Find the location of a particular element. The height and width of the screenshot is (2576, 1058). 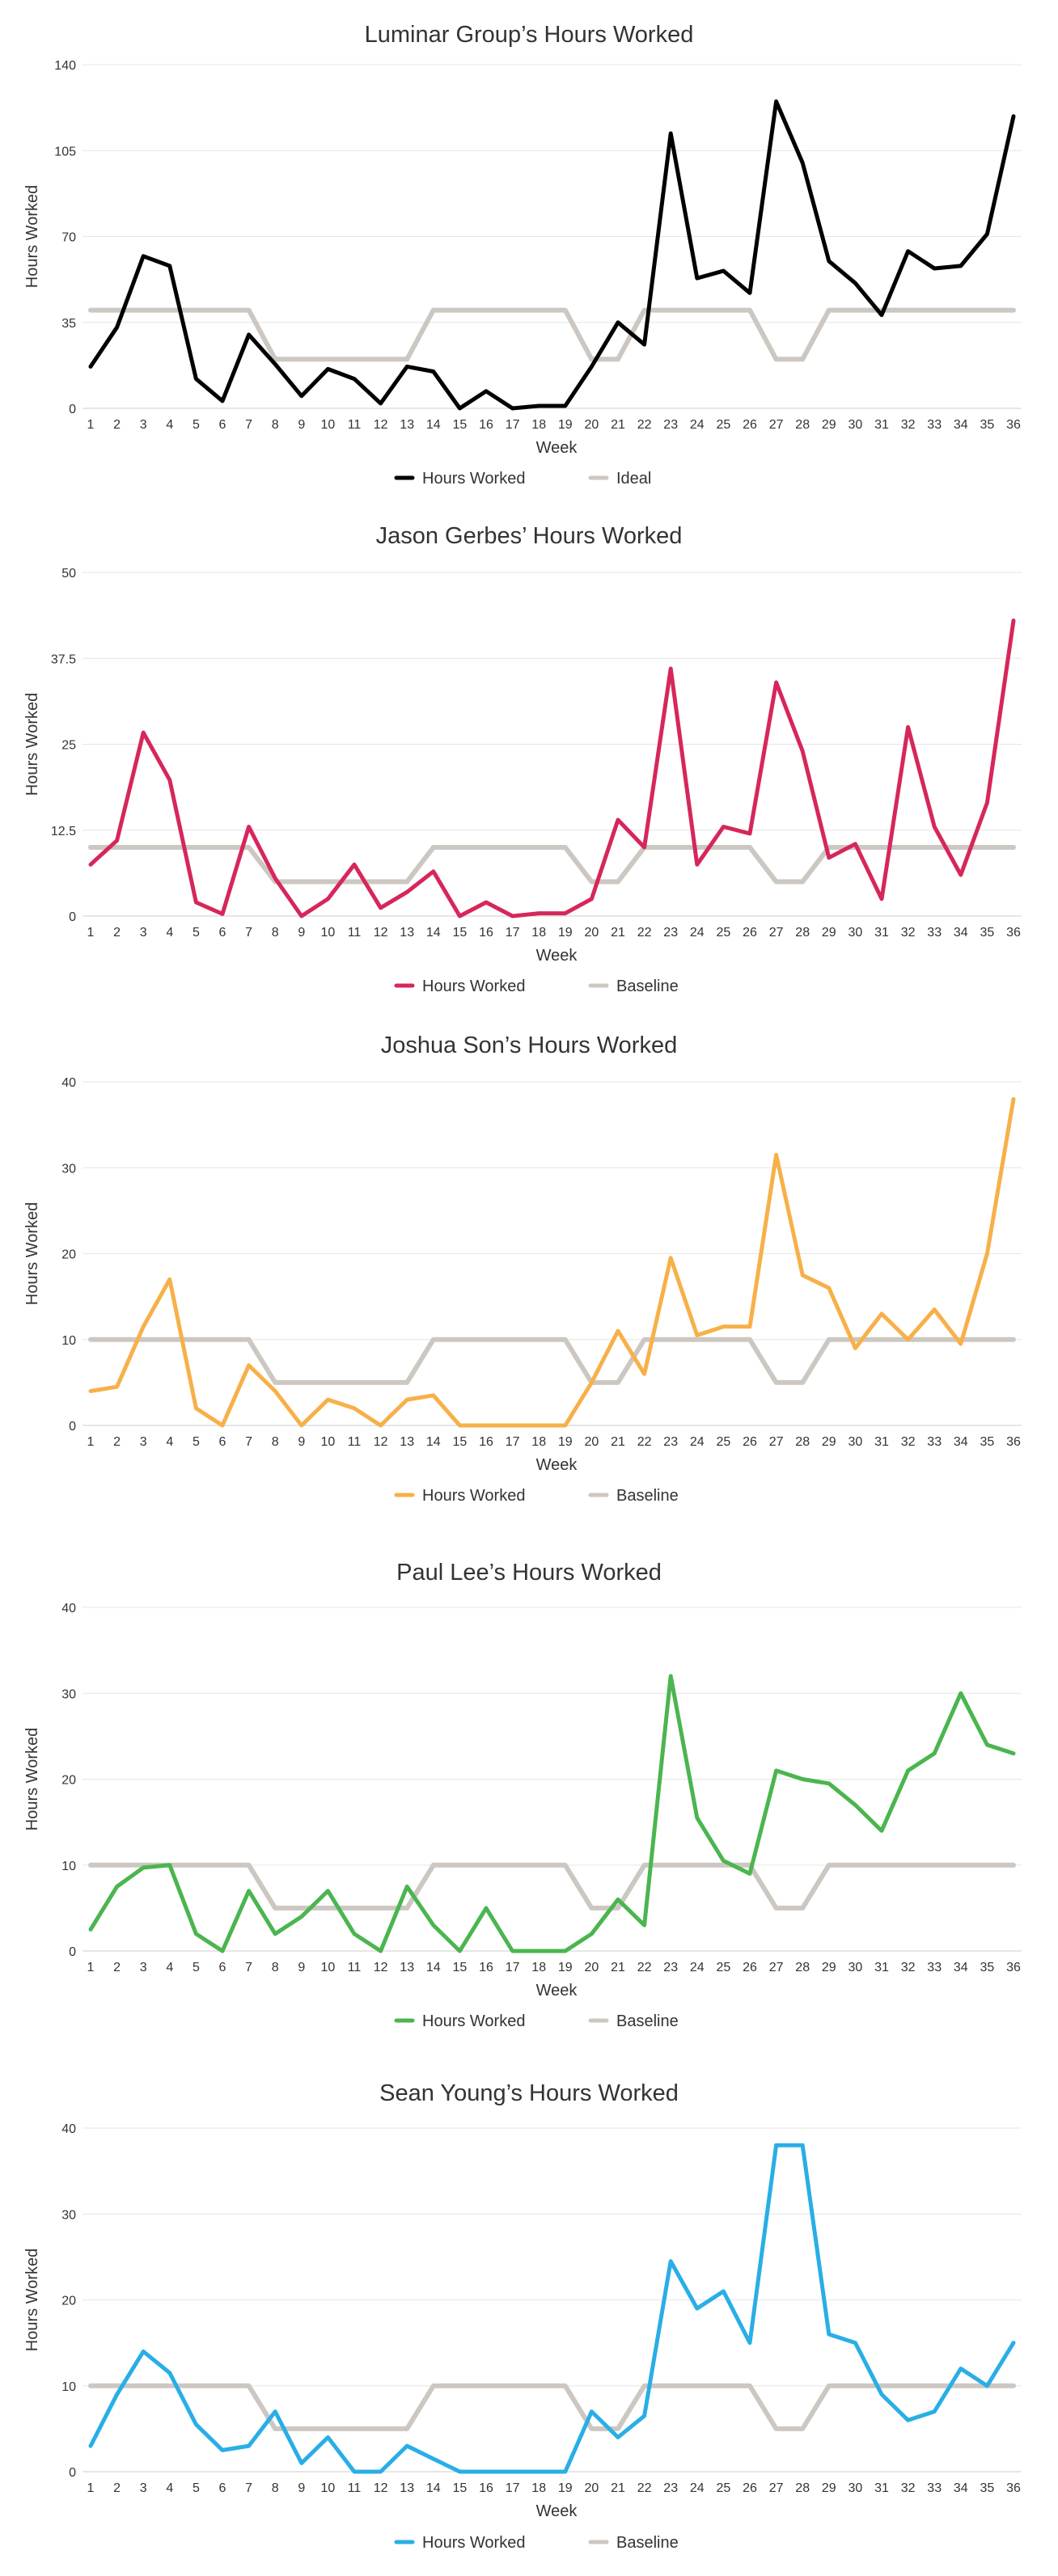

x-tick-label: 30 is located at coordinates (856, 425).